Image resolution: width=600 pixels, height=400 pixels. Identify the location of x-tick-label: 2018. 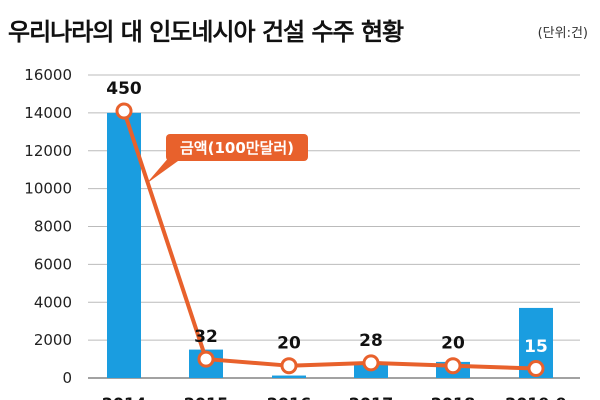
(453, 397).